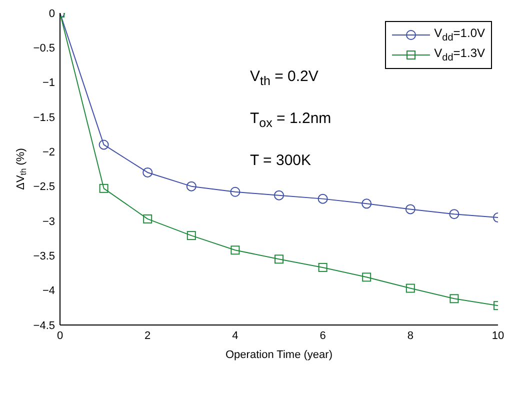  Describe the element at coordinates (48, 152) in the screenshot. I see `y-tick-label: −2` at that location.